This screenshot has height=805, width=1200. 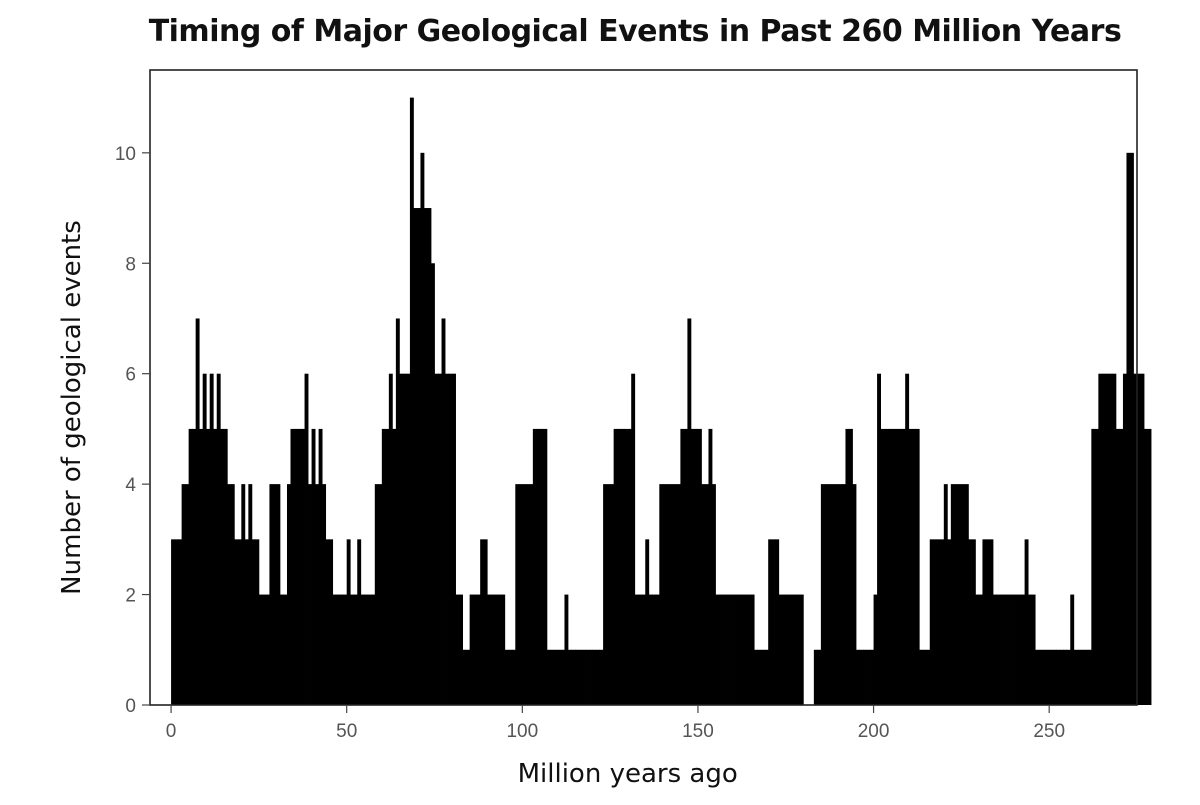 What do you see at coordinates (130, 706) in the screenshot?
I see `y-tick-label: 0` at bounding box center [130, 706].